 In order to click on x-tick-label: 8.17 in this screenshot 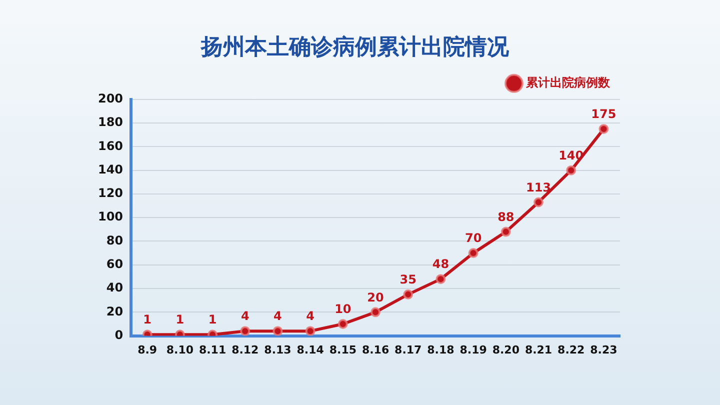, I will do `click(408, 349)`.